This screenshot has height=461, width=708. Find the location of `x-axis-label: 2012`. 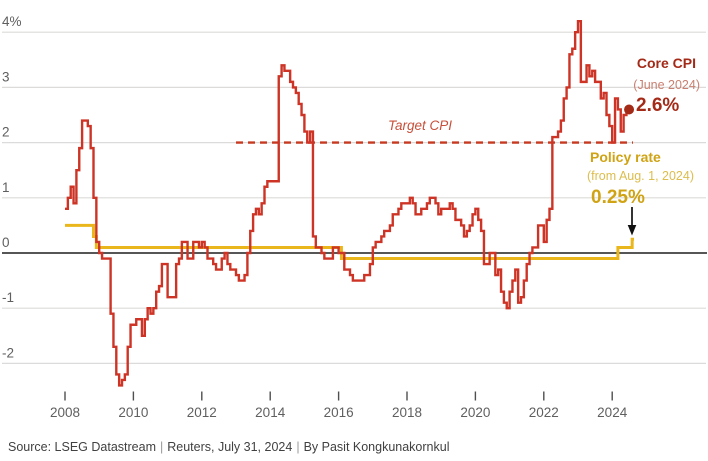

x-axis-label: 2012 is located at coordinates (202, 412).